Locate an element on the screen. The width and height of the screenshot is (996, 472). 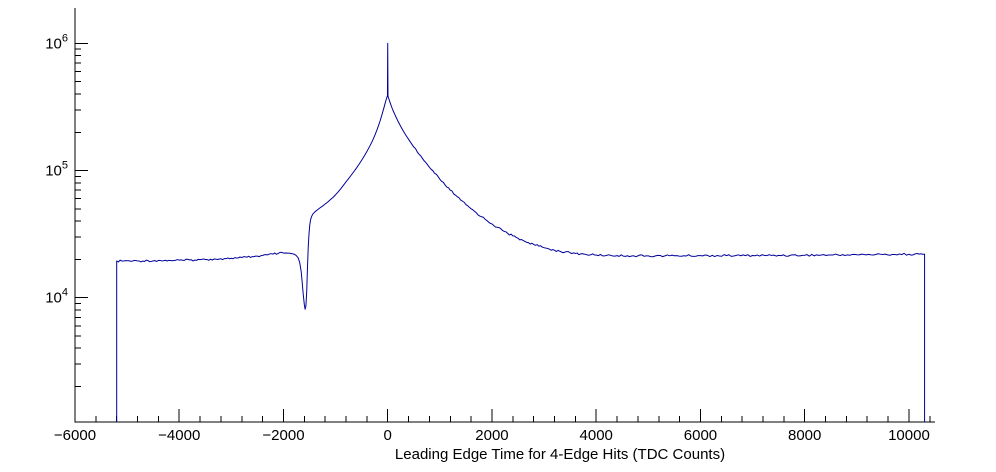
x-tick-label: 4000 is located at coordinates (596, 435).